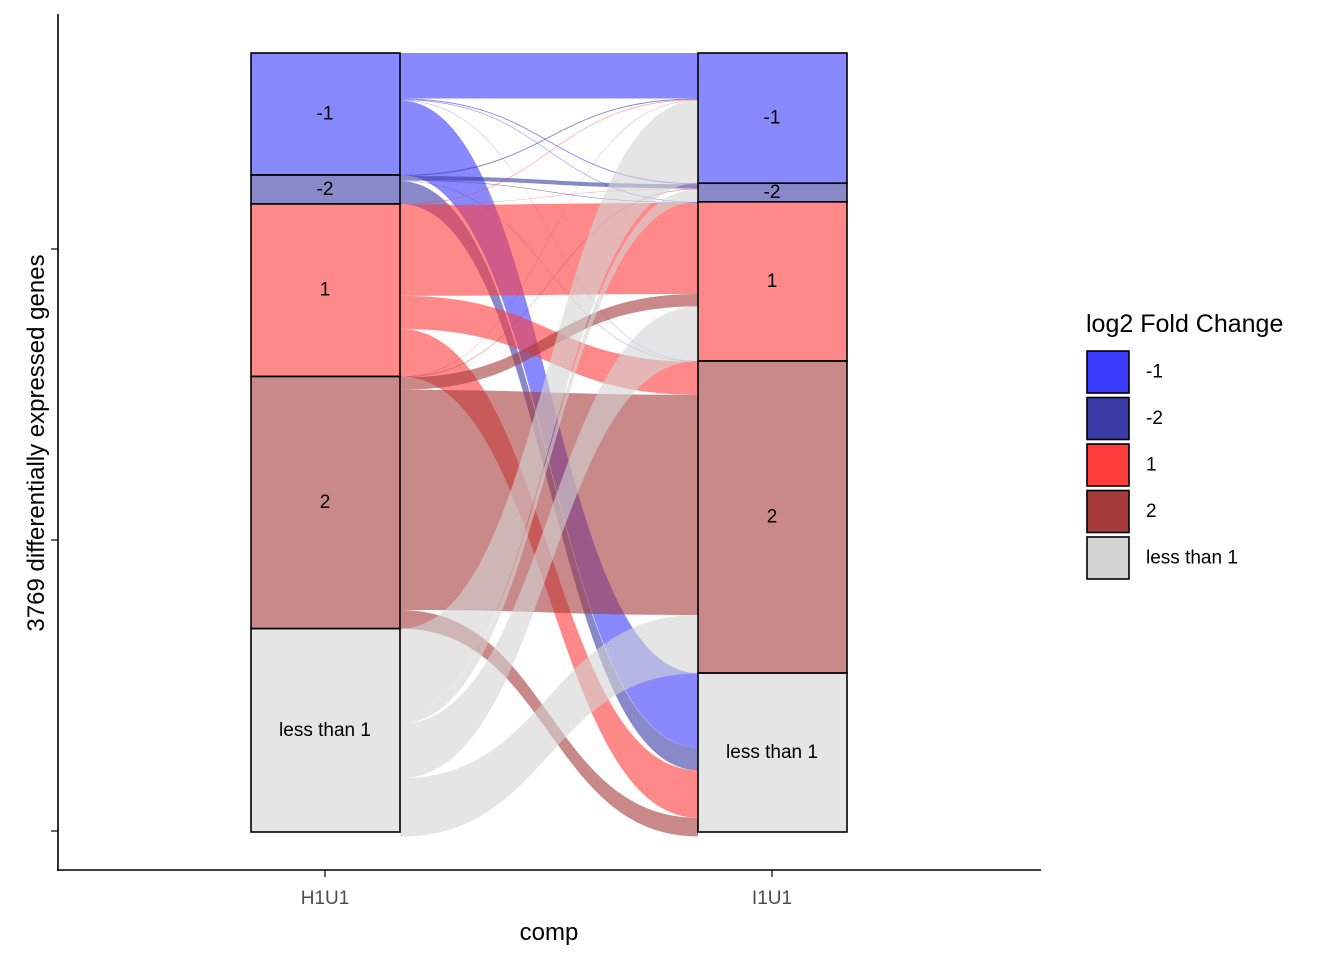  Describe the element at coordinates (549, 932) in the screenshot. I see `x-axis-title: comp` at that location.